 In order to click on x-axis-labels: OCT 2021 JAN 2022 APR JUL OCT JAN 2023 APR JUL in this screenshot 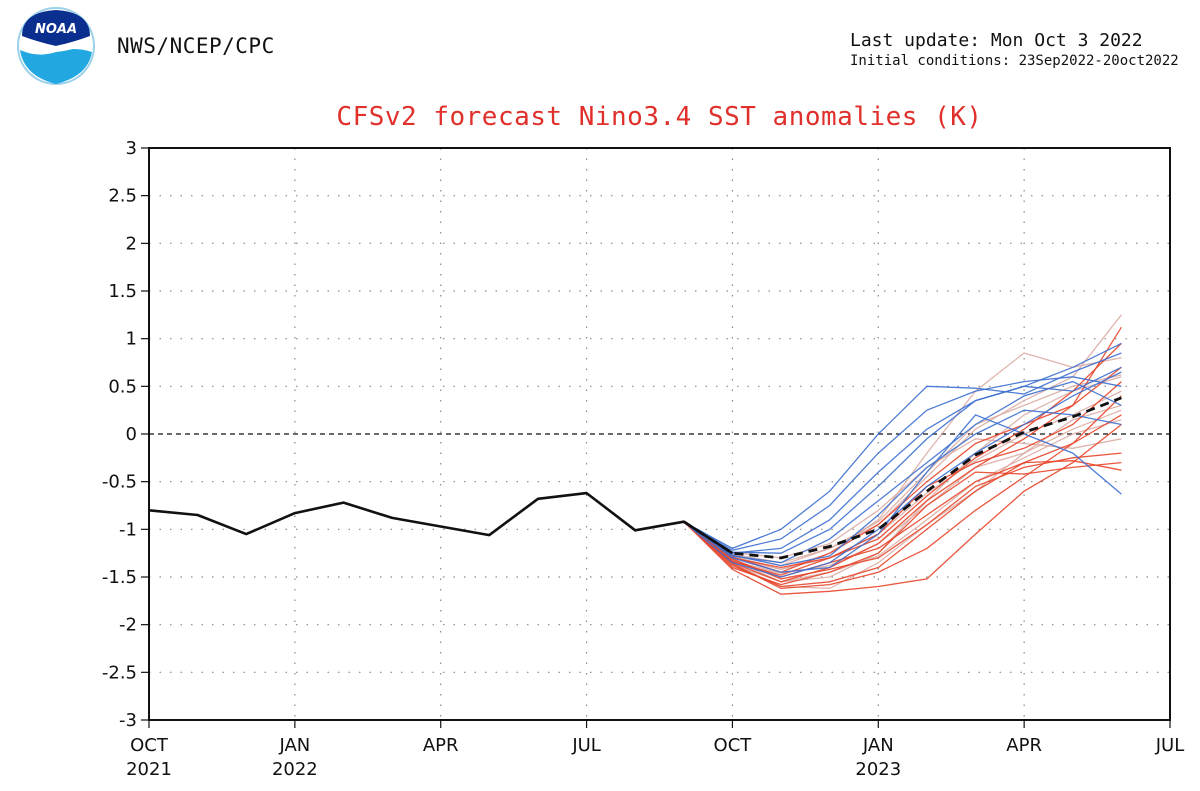, I will do `click(655, 750)`.